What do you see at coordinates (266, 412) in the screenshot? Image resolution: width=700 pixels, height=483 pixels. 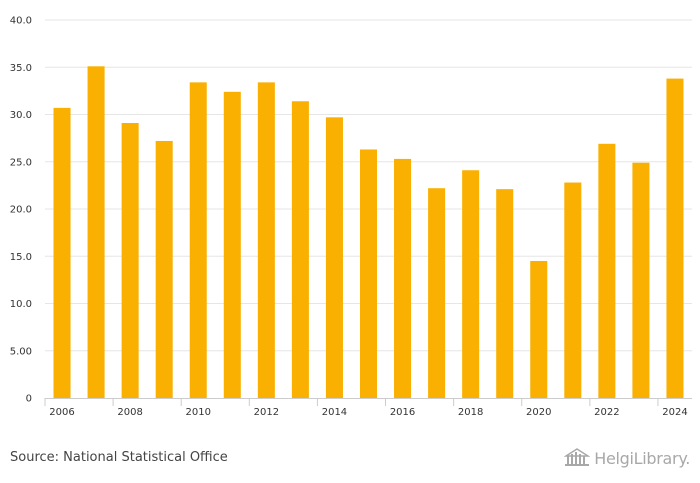 I see `x-tick-label: 2012` at bounding box center [266, 412].